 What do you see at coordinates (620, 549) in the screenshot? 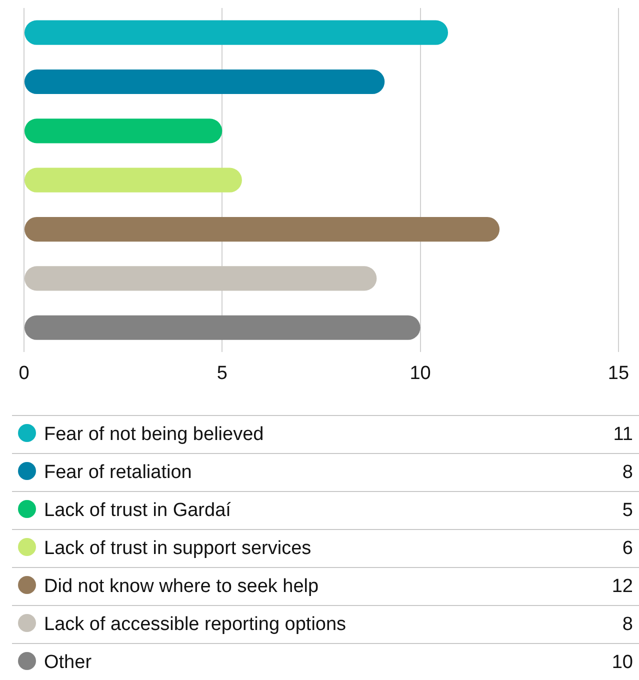
I see `text: 6` at bounding box center [620, 549].